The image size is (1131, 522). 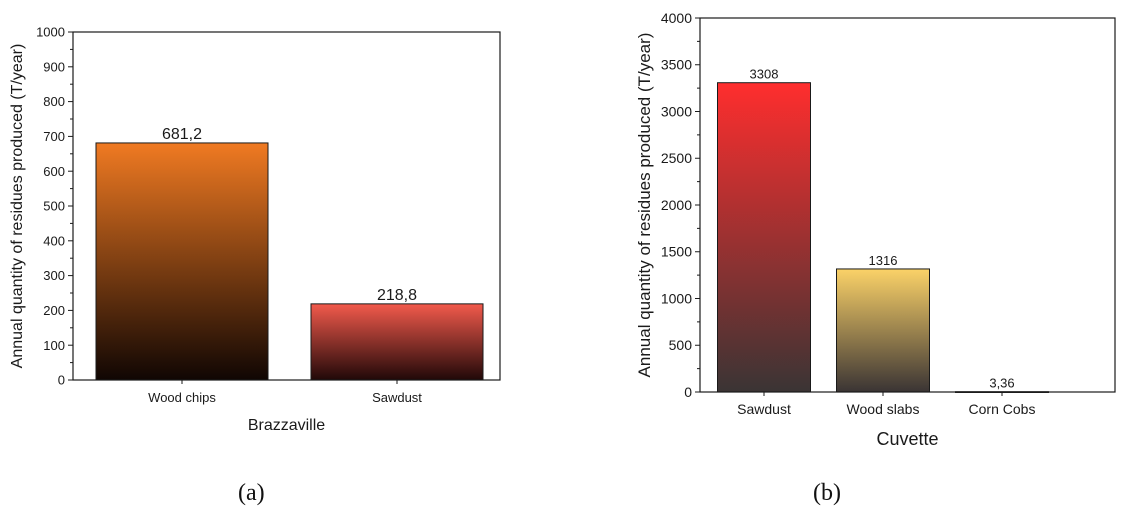 What do you see at coordinates (54, 136) in the screenshot?
I see `y-tick-label: 700` at bounding box center [54, 136].